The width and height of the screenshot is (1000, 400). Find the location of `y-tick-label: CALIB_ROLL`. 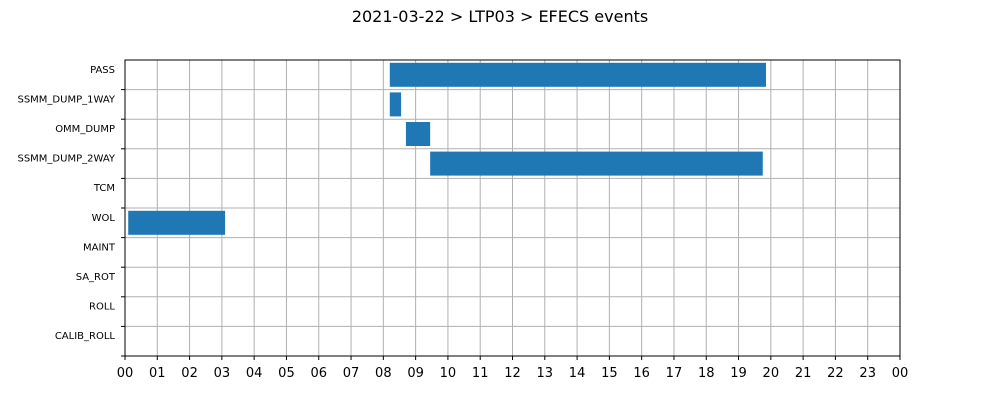

y-tick-label: CALIB_ROLL is located at coordinates (85, 336).